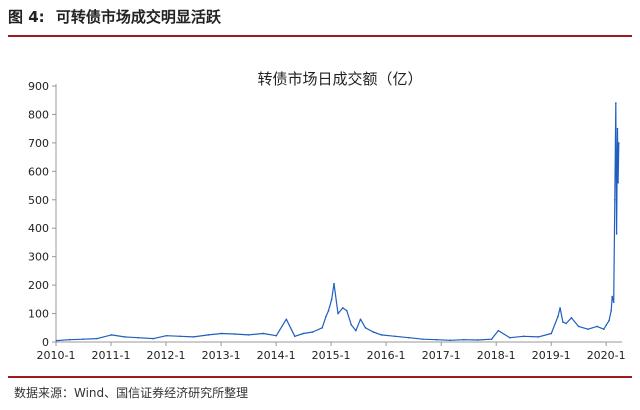  I want to click on chart-title: 转债市场日成交额（亿）, so click(339, 79).